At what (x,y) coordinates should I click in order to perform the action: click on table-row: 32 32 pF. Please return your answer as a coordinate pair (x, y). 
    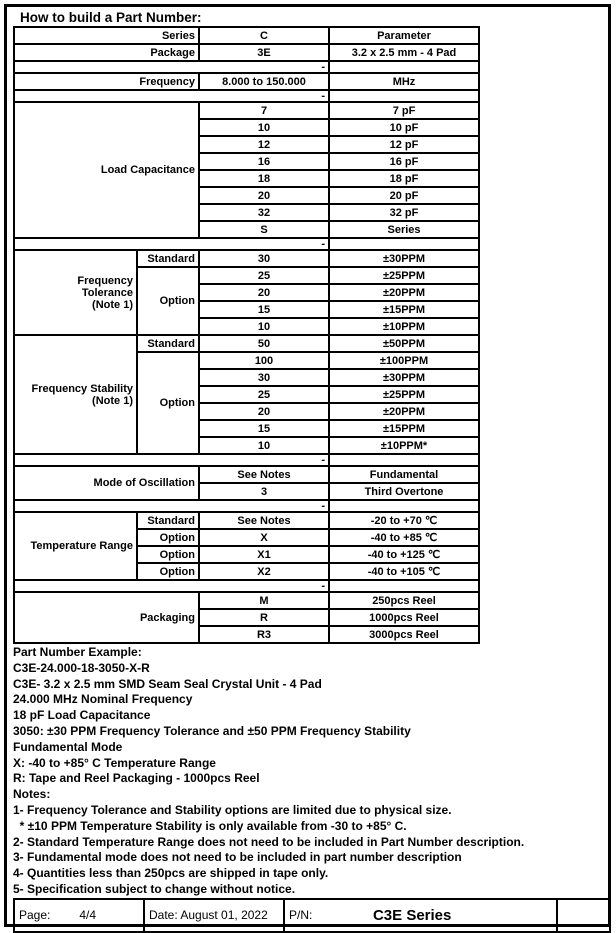
    Looking at the image, I should click on (247, 212).